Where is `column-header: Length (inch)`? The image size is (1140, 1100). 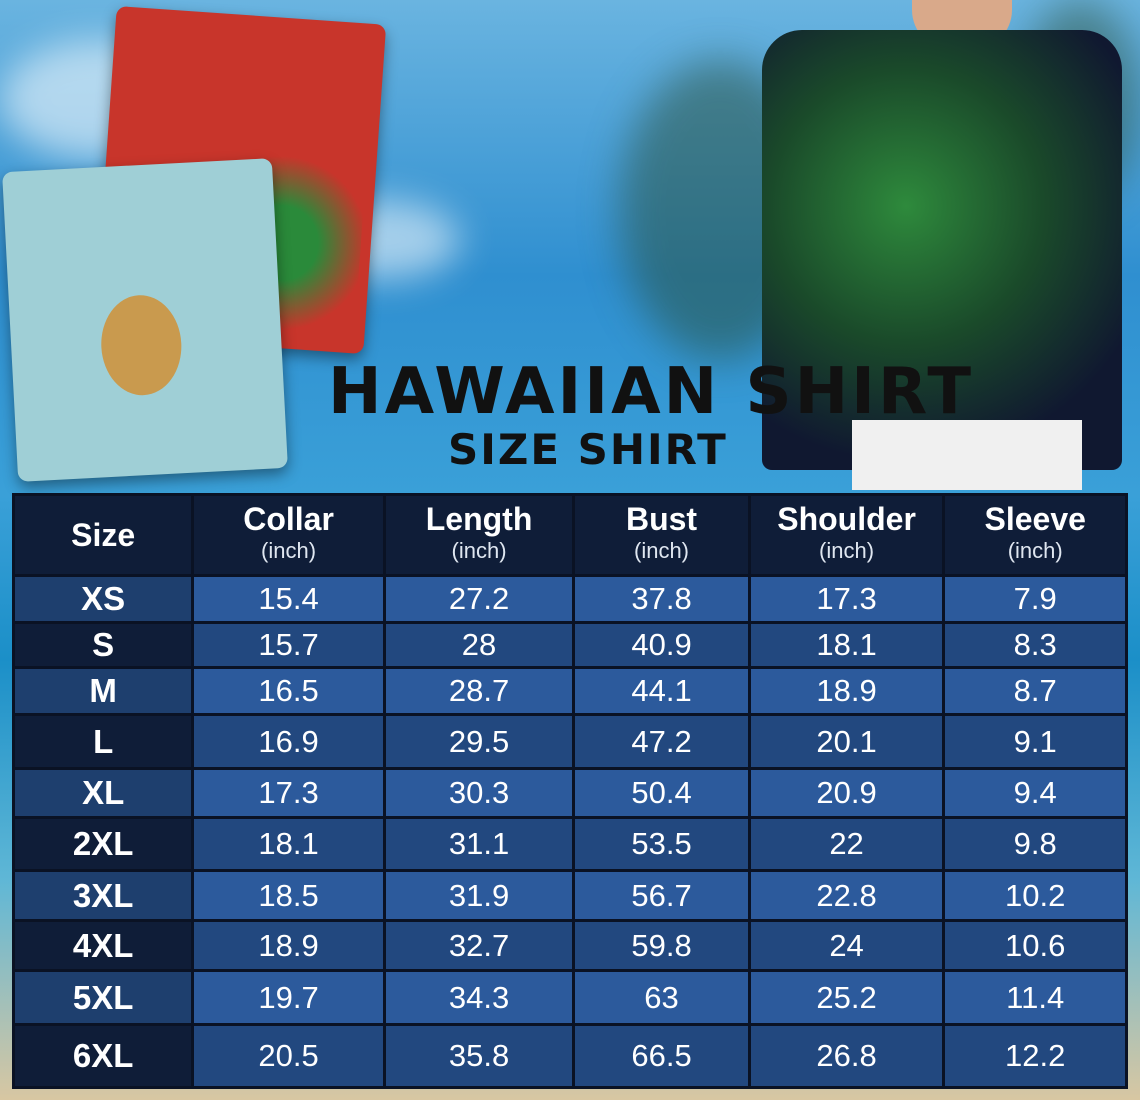
column-header: Length (inch) is located at coordinates (479, 535).